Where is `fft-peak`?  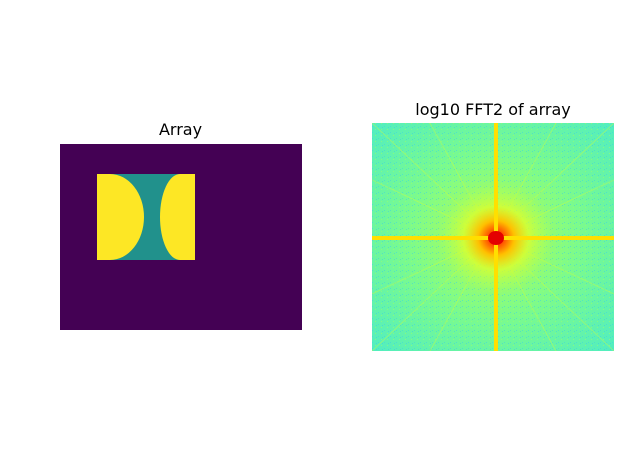 fft-peak is located at coordinates (496, 238).